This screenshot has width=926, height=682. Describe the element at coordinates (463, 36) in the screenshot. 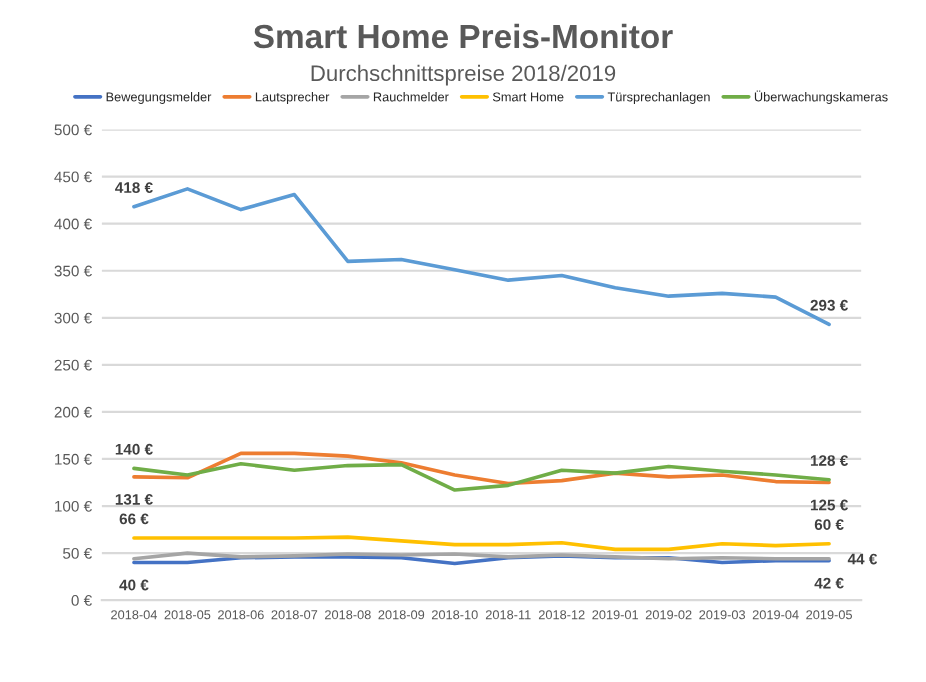

I see `chart-title: Smart Home Preis-Monitor` at that location.